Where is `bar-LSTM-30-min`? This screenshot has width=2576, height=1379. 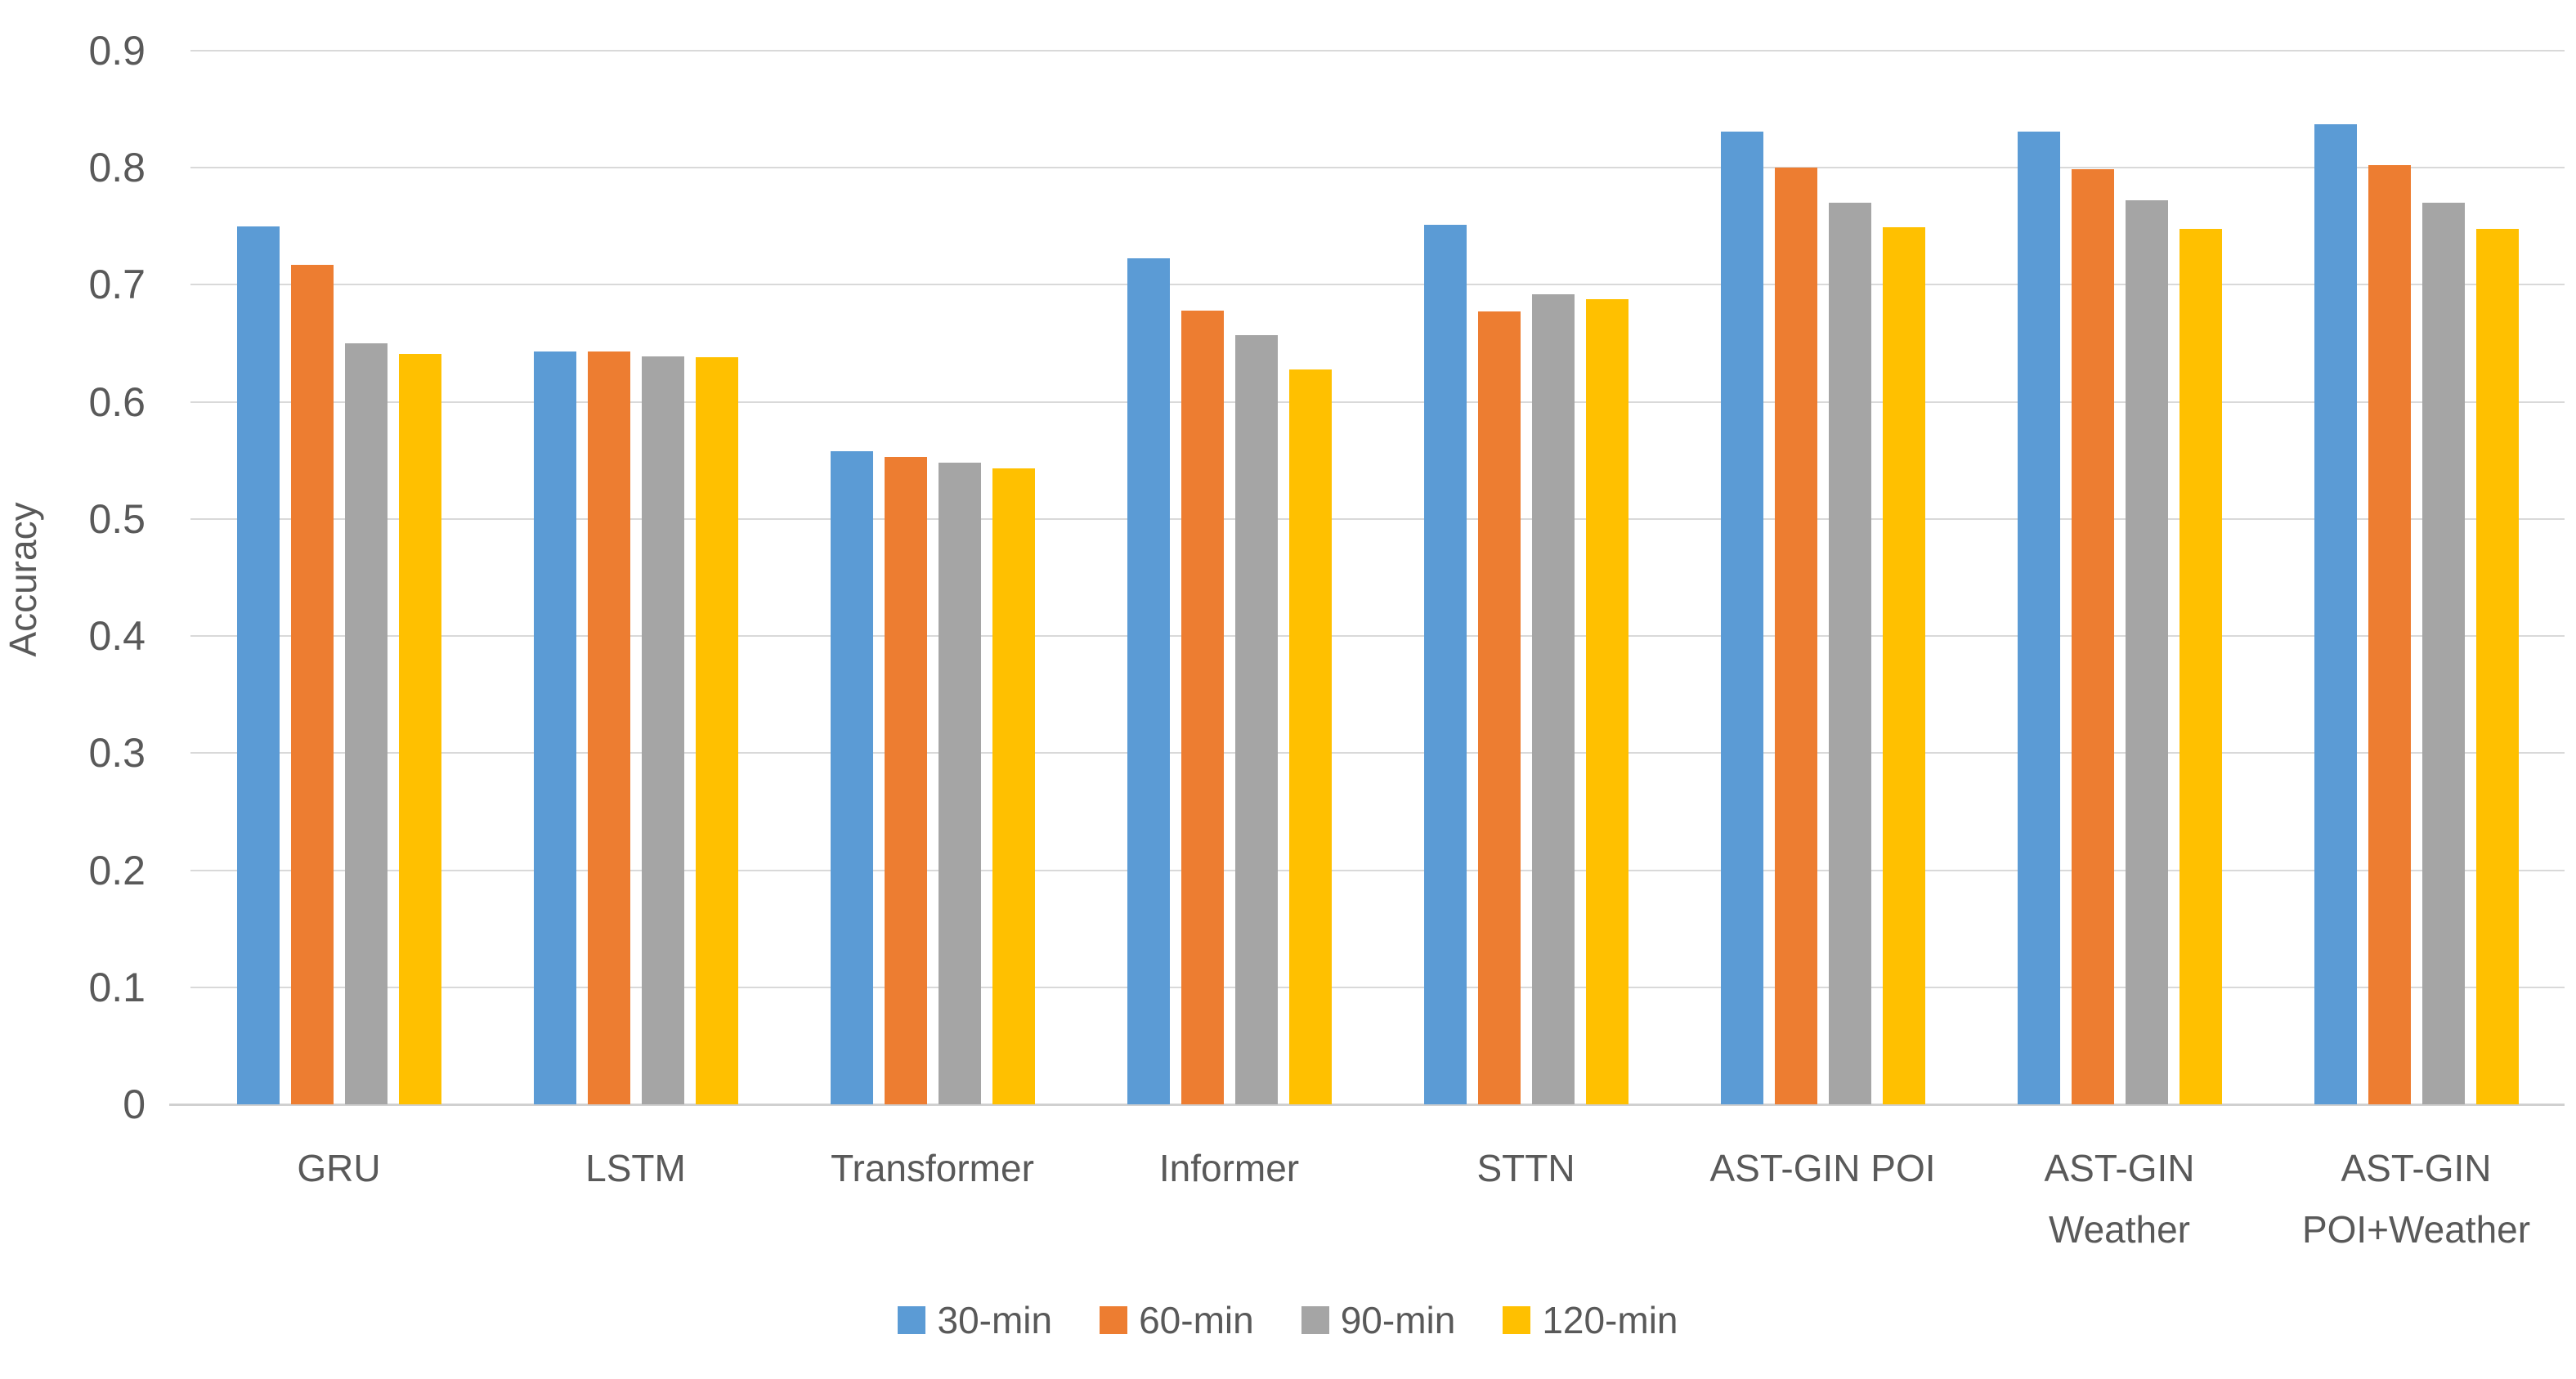 bar-LSTM-30-min is located at coordinates (554, 727).